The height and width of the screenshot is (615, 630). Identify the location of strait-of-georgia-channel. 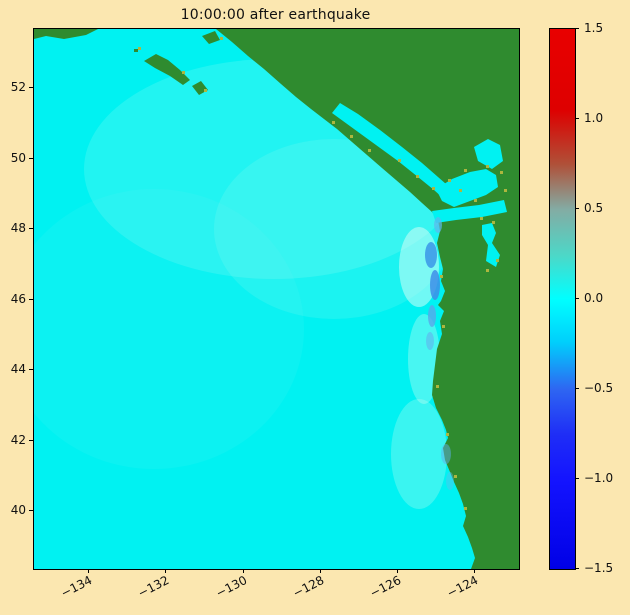
(393, 151).